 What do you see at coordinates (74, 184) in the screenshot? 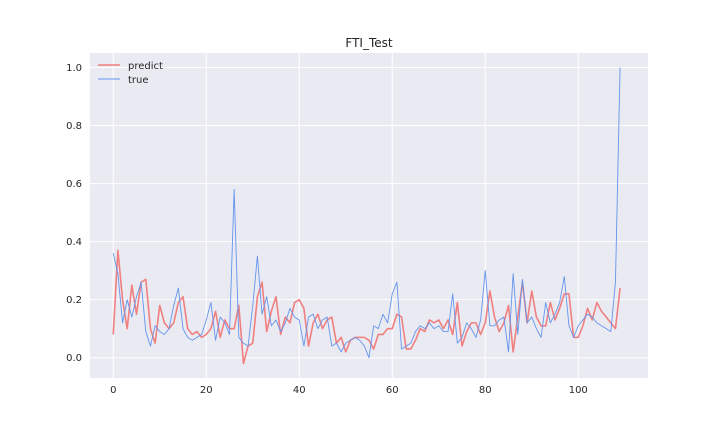
I see `y-tick-label: 0.6` at bounding box center [74, 184].